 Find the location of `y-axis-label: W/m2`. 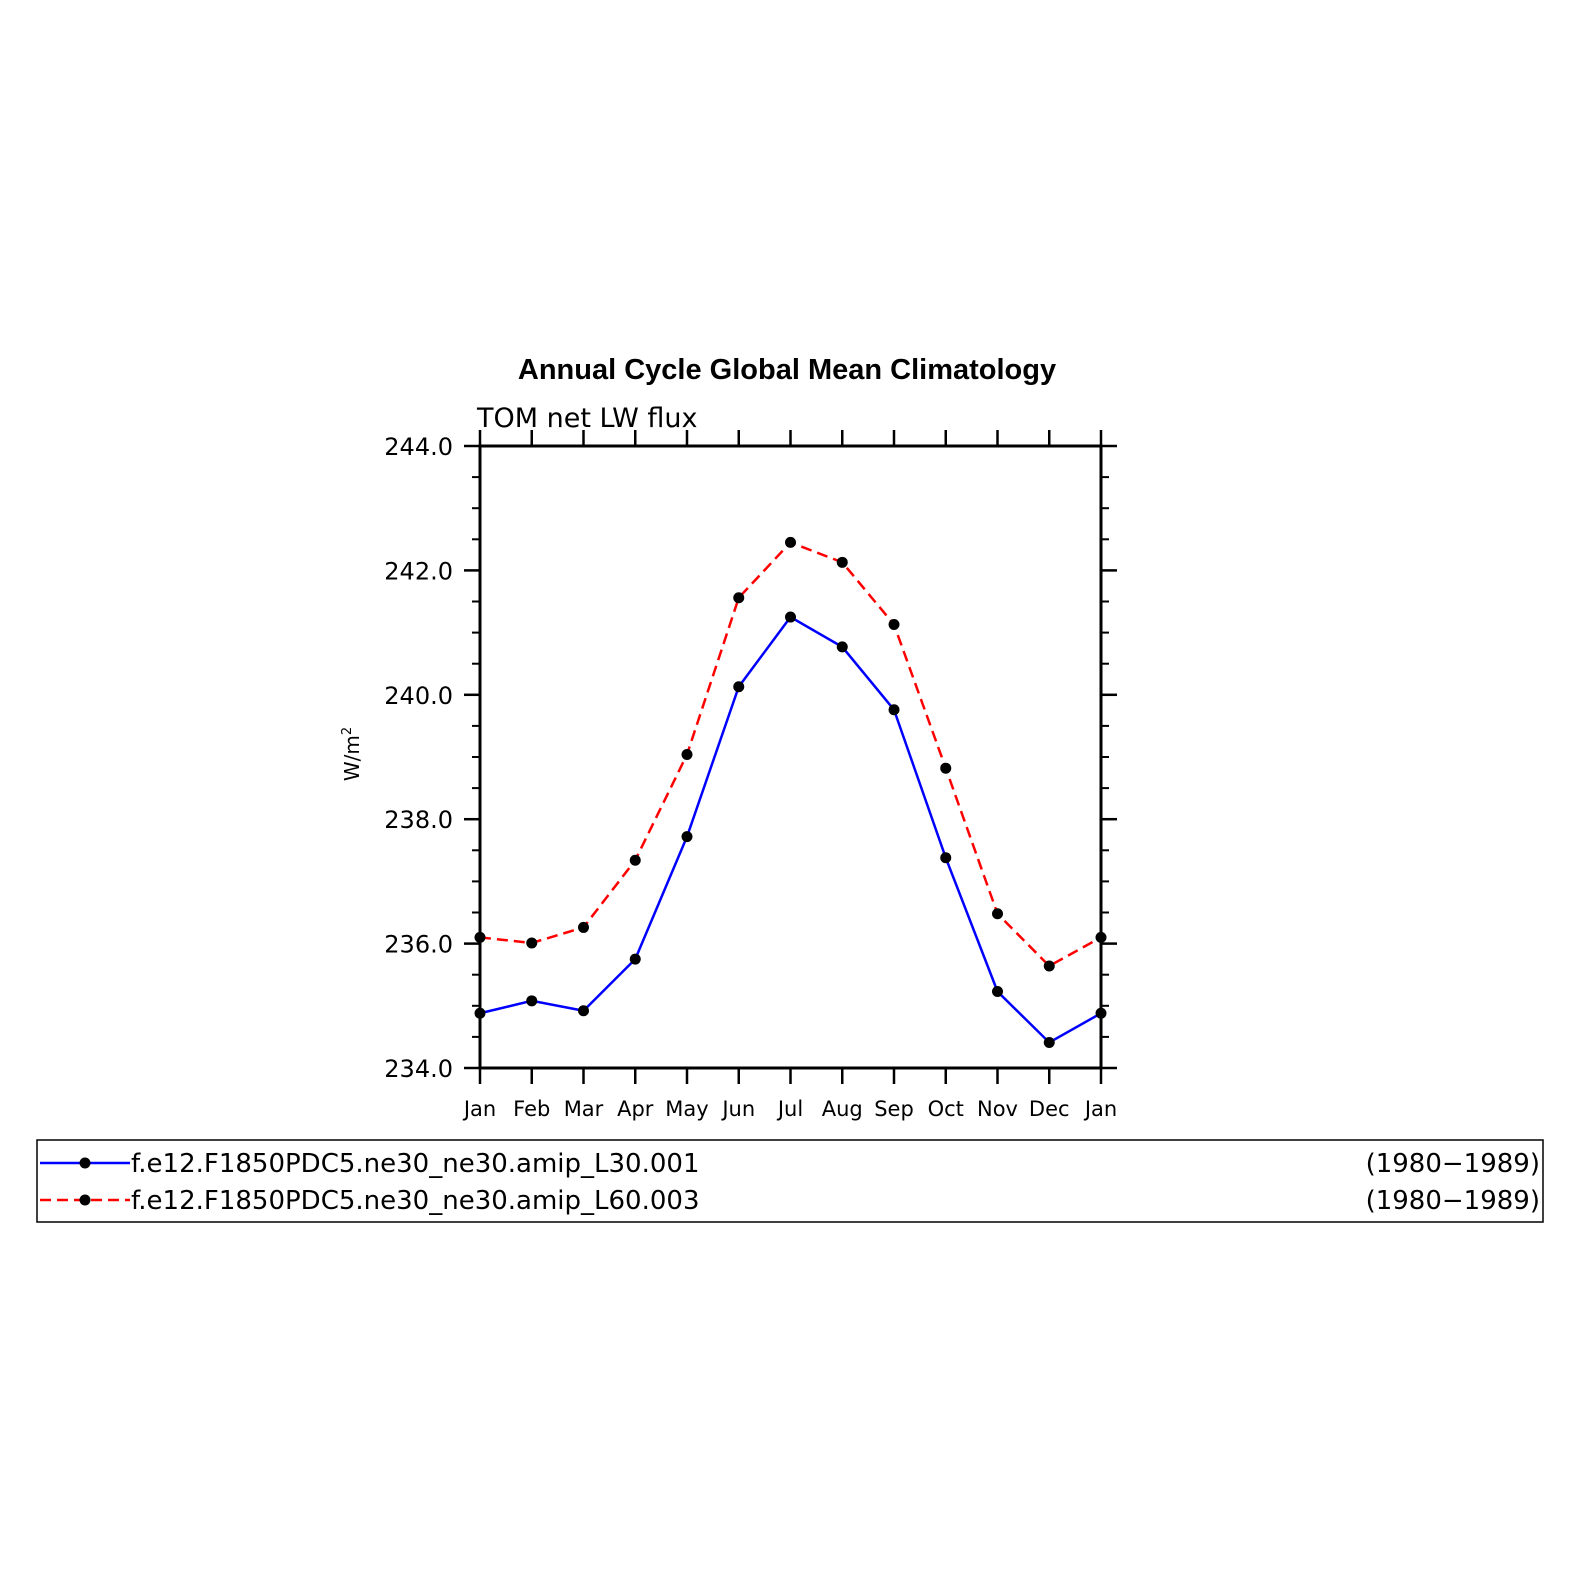

y-axis-label: W/m2 is located at coordinates (352, 754).